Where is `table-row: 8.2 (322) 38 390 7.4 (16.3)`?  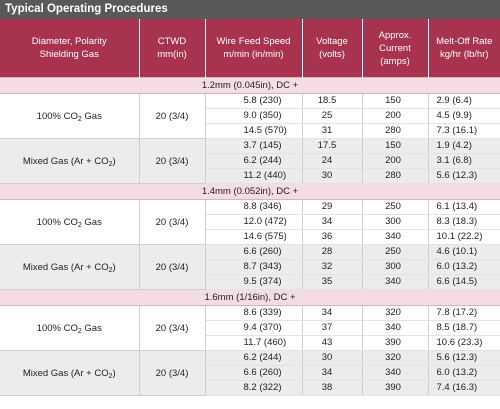
table-row: 8.2 (322) 38 390 7.4 (16.3) is located at coordinates (250, 388).